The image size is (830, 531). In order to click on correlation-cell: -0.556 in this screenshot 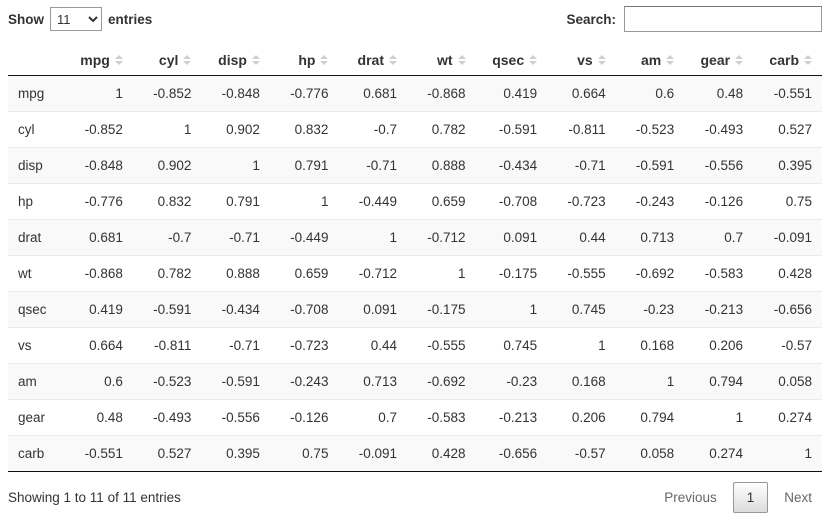, I will do `click(235, 417)`.